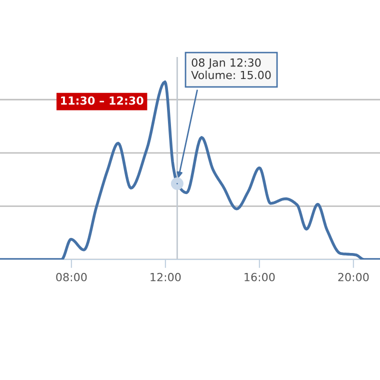 The image size is (380, 380). I want to click on x-tick-label: 12:00, so click(165, 277).